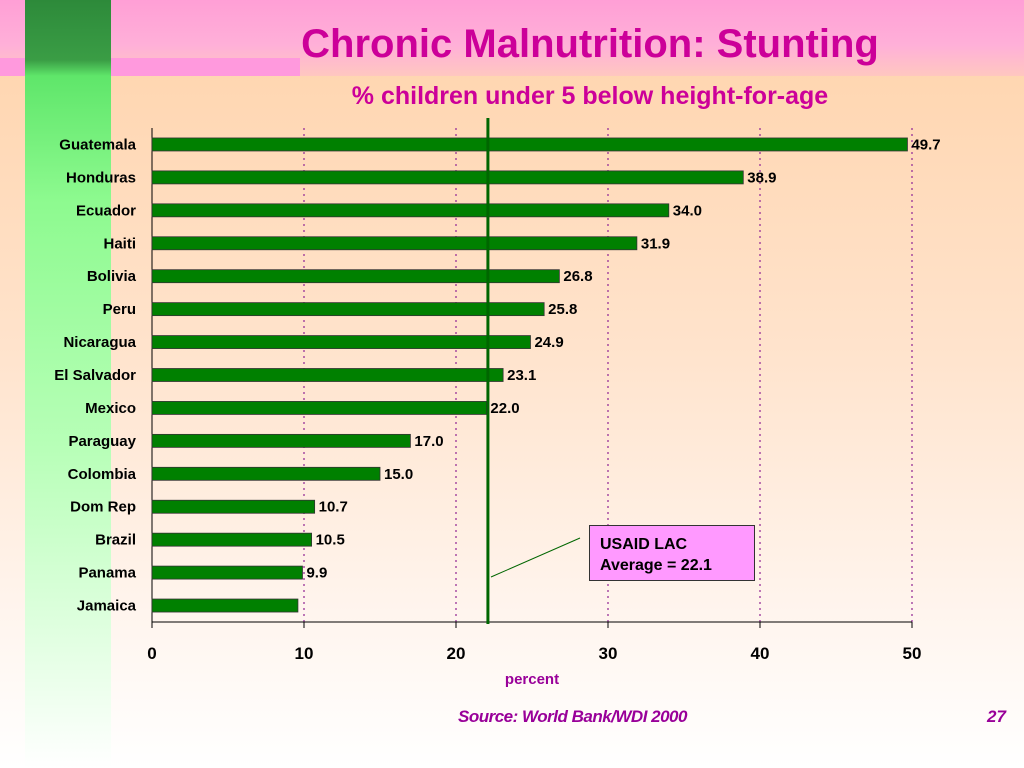 Image resolution: width=1024 pixels, height=768 pixels. What do you see at coordinates (996, 716) in the screenshot?
I see `page-number: 27` at bounding box center [996, 716].